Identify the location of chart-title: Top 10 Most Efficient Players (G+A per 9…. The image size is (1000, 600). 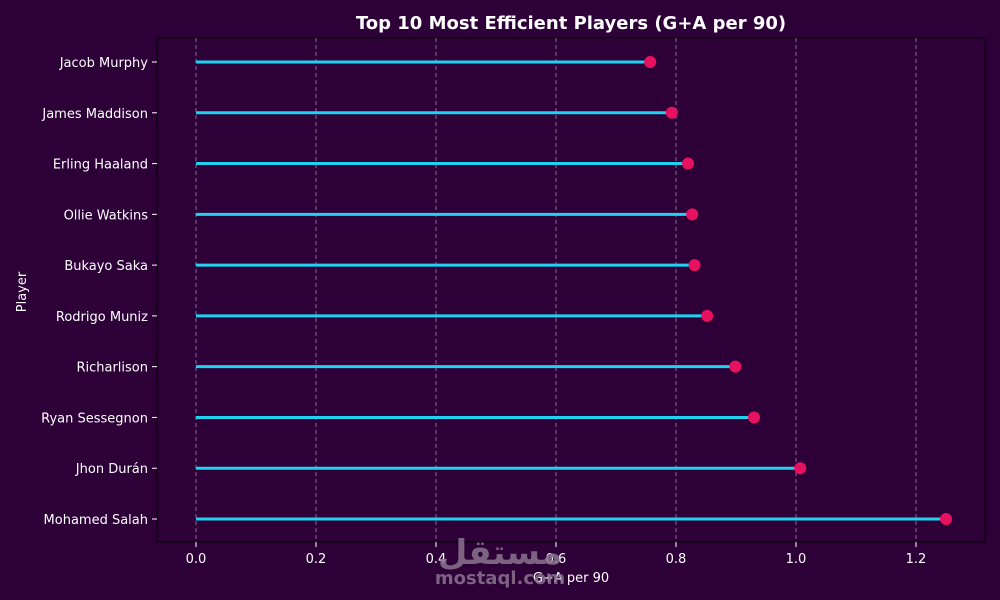
(571, 23).